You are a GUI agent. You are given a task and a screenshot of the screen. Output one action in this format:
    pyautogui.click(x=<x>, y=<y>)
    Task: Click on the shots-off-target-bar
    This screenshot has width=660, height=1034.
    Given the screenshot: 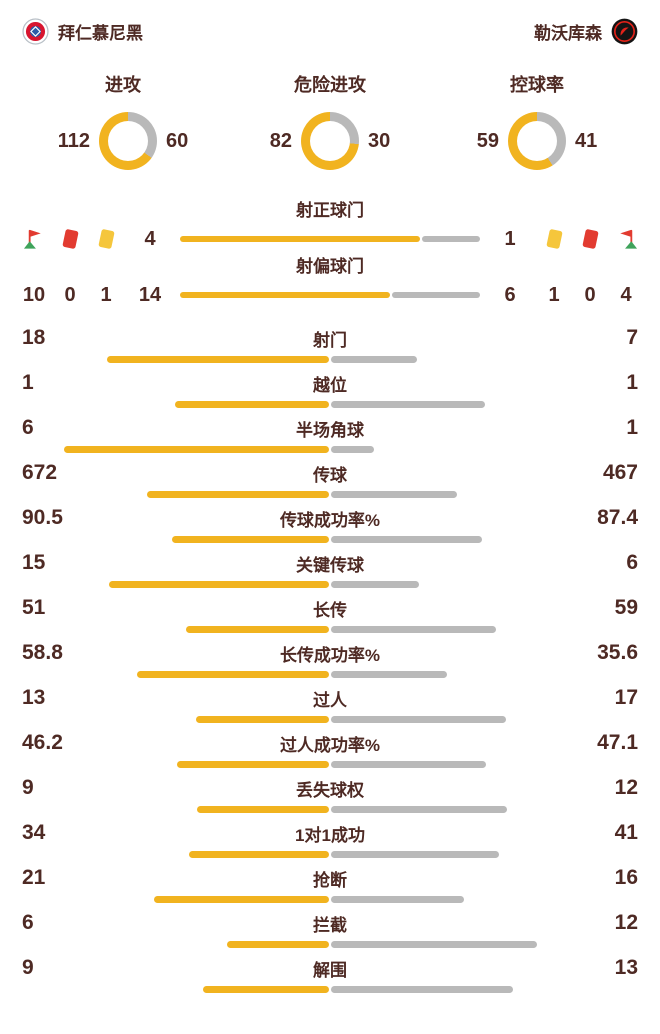 What is the action you would take?
    pyautogui.click(x=330, y=295)
    